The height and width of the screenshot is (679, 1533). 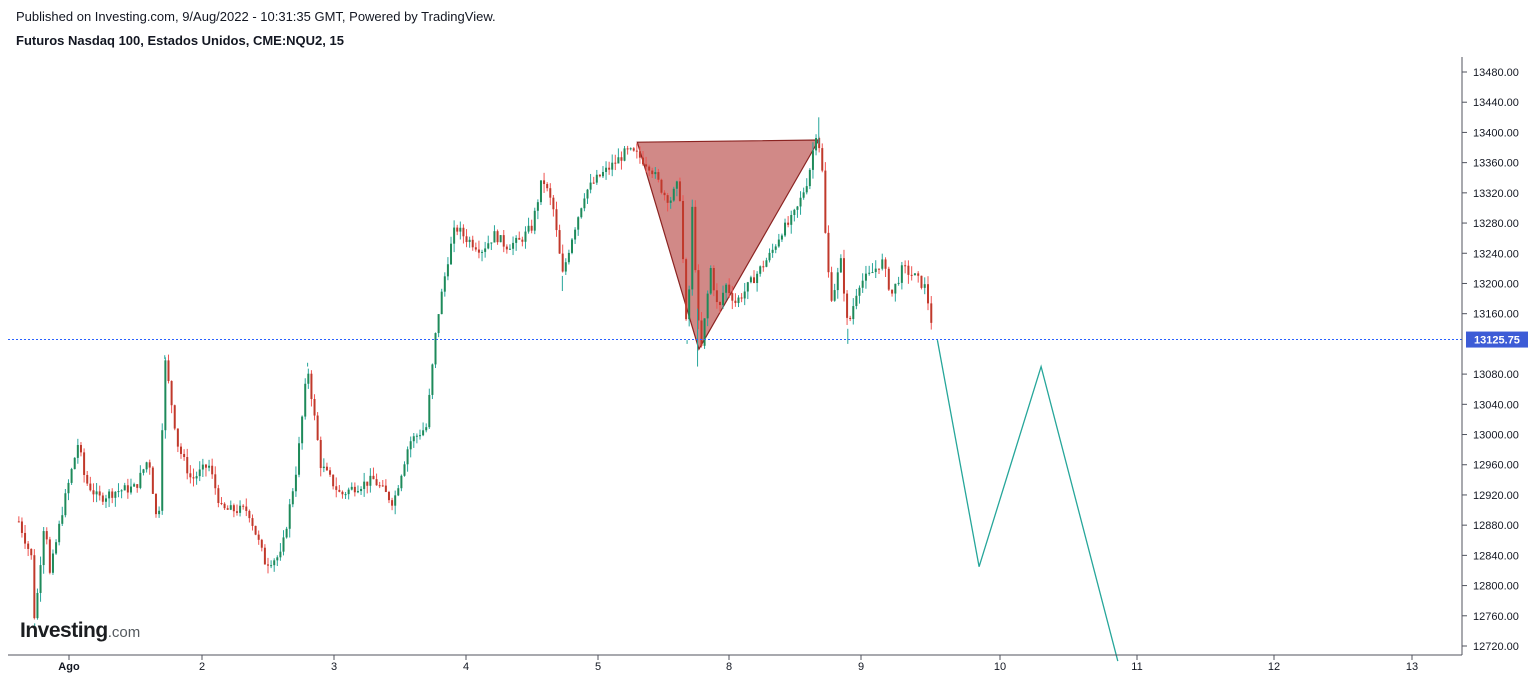 What do you see at coordinates (1496, 405) in the screenshot?
I see `y-tick-label: 13040.00` at bounding box center [1496, 405].